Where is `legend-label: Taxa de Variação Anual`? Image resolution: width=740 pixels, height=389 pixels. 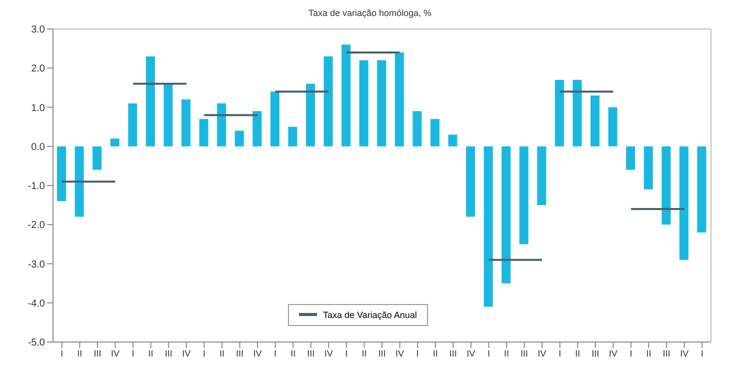 legend-label: Taxa de Variação Anual is located at coordinates (369, 315).